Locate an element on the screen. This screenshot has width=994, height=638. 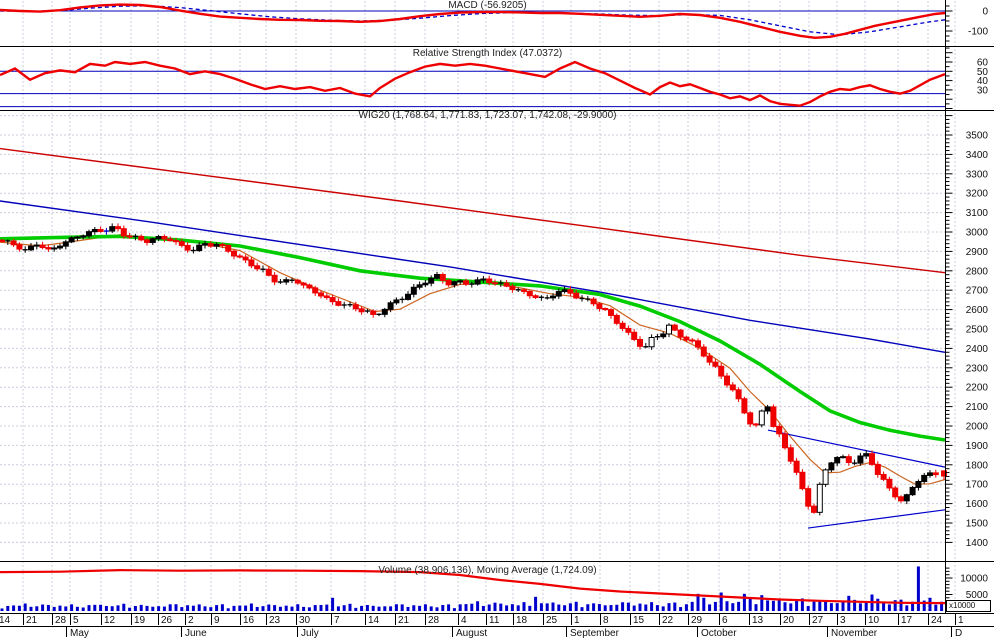
volume-panel is located at coordinates (473, 588).